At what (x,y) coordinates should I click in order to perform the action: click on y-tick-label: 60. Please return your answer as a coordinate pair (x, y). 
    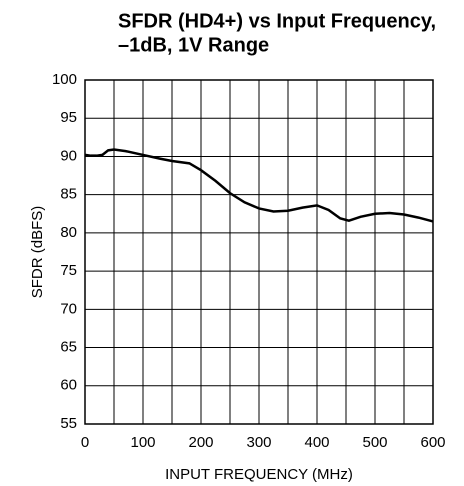
    Looking at the image, I should click on (68, 385).